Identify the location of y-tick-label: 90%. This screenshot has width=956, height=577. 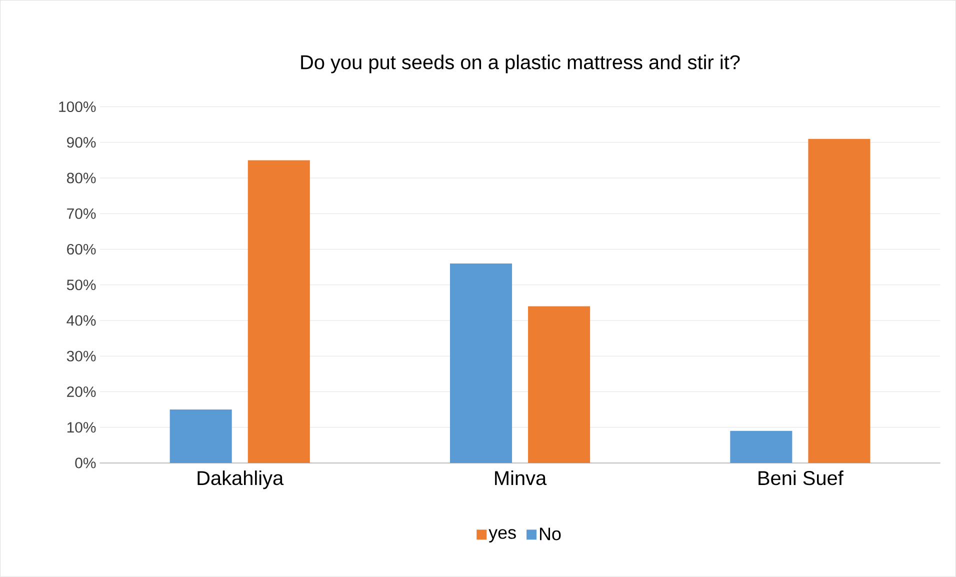
(81, 142).